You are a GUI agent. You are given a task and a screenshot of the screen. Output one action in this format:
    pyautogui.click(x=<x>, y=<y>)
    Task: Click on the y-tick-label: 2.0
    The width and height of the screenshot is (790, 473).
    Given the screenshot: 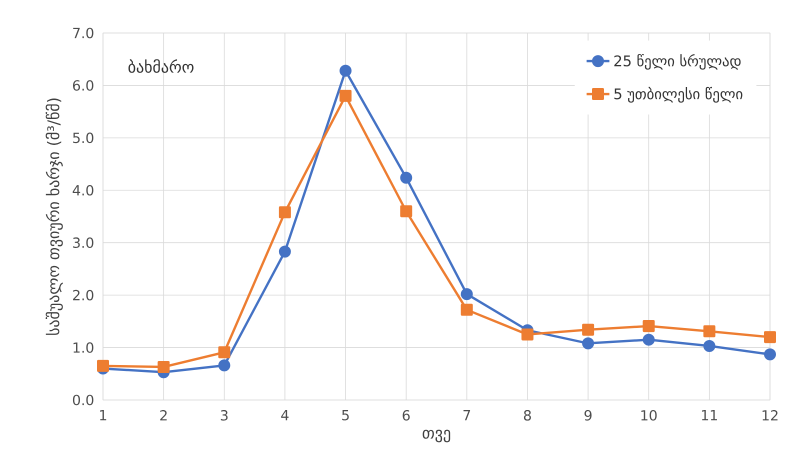 What is the action you would take?
    pyautogui.click(x=83, y=295)
    